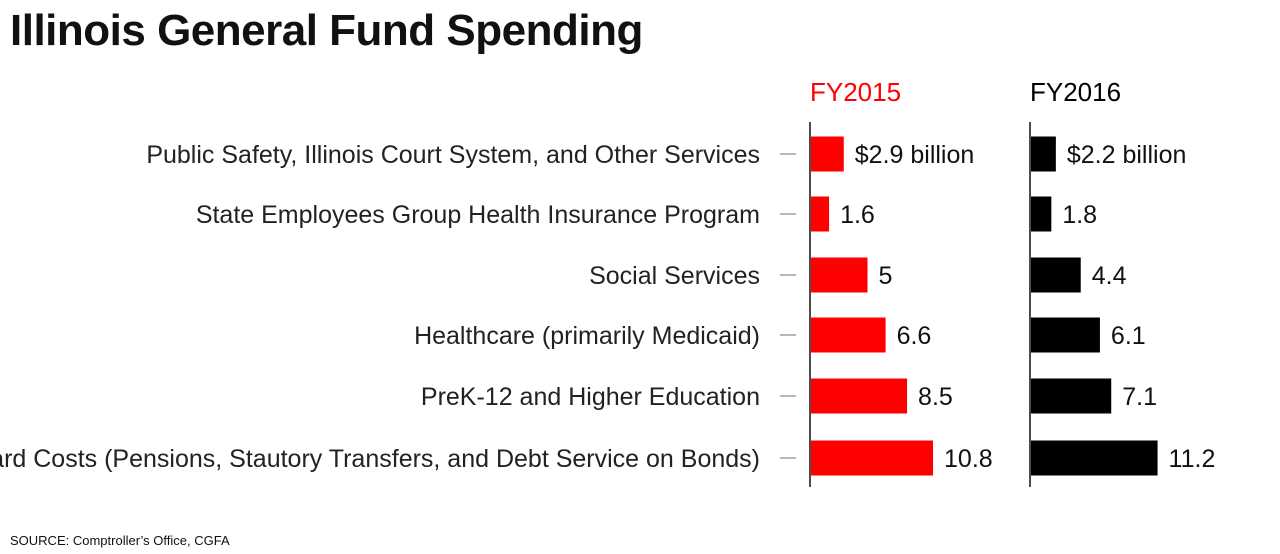 This screenshot has width=1280, height=554. Describe the element at coordinates (120, 540) in the screenshot. I see `source-note: SOURCE: Comptroller’s Office, CGFA` at that location.